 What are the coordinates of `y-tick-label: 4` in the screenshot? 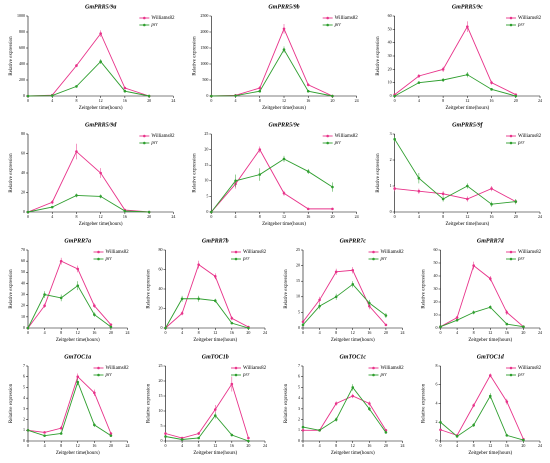 It's located at (437, 402).